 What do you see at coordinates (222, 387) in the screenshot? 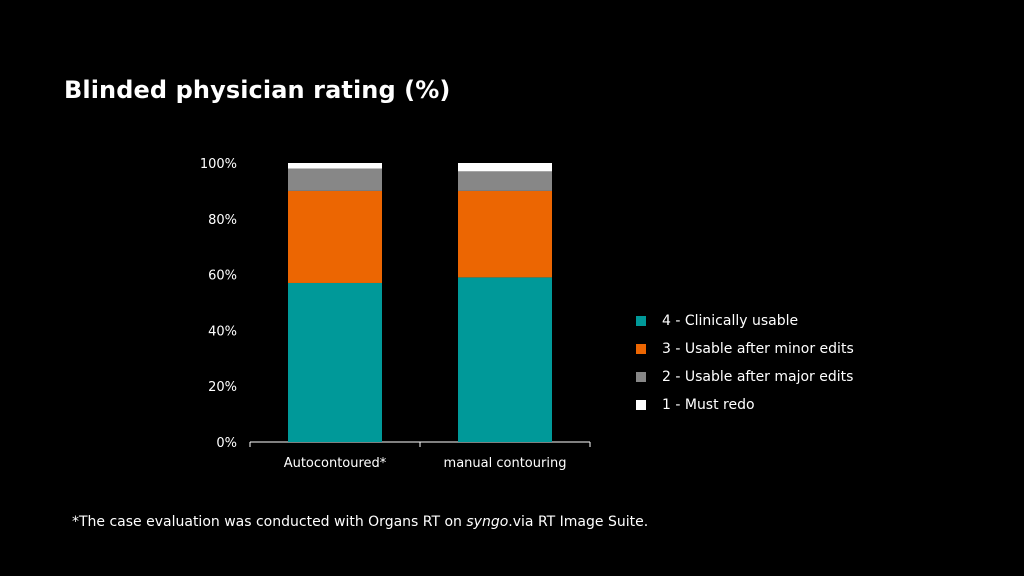
I see `y-tick-label: 20%` at bounding box center [222, 387].